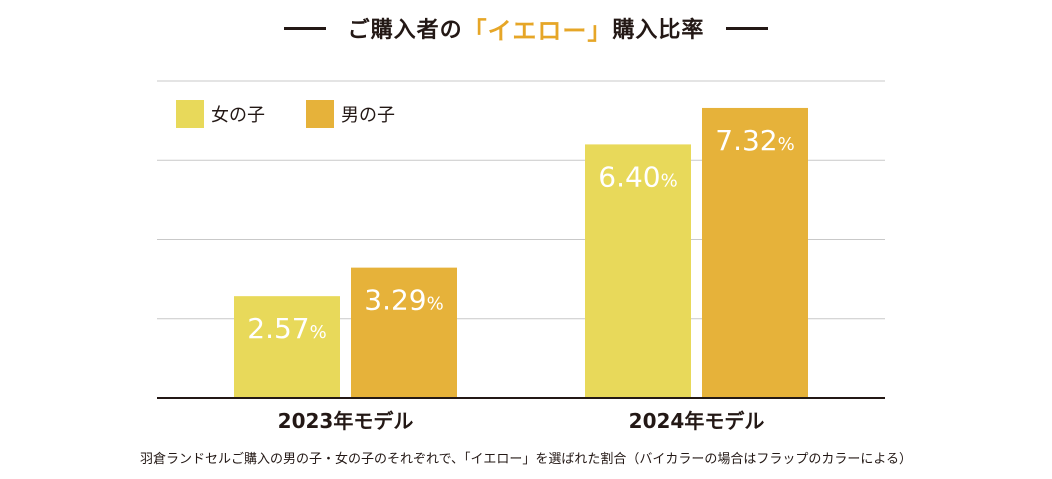 The image size is (1052, 479). I want to click on legend-label-girls: 女の子, so click(238, 115).